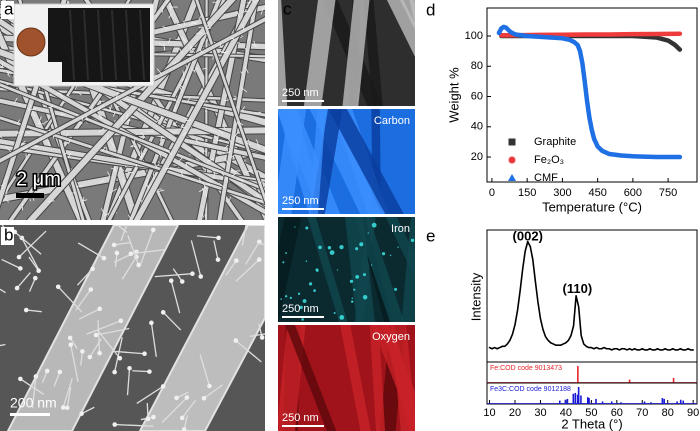 This screenshot has height=431, width=700. What do you see at coordinates (303, 426) in the screenshot?
I see `scale-bar` at bounding box center [303, 426].